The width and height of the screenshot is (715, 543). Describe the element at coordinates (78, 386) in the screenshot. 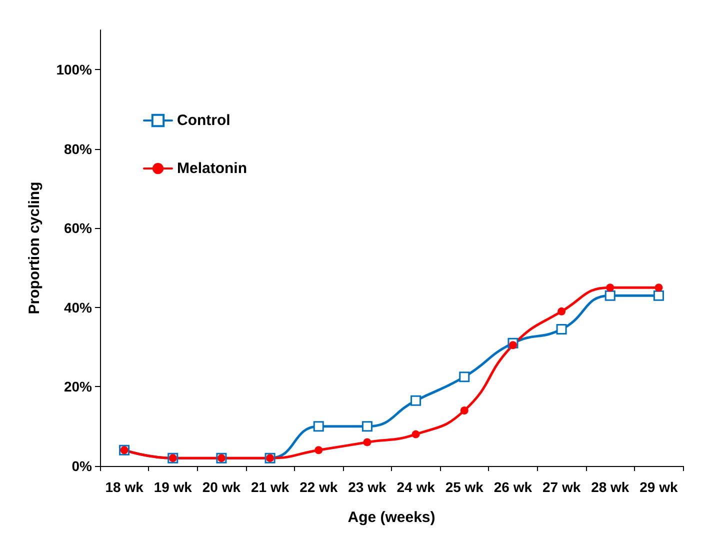

I see `y-tick-label: 20%` at that location.